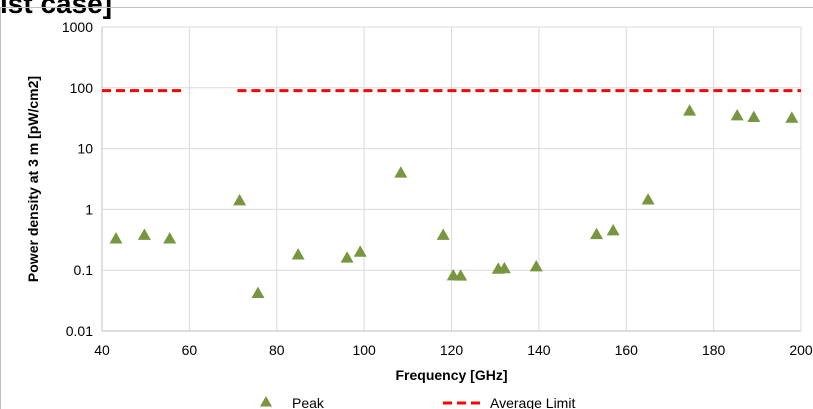  I want to click on legend-peak-label: Peak, so click(308, 402).